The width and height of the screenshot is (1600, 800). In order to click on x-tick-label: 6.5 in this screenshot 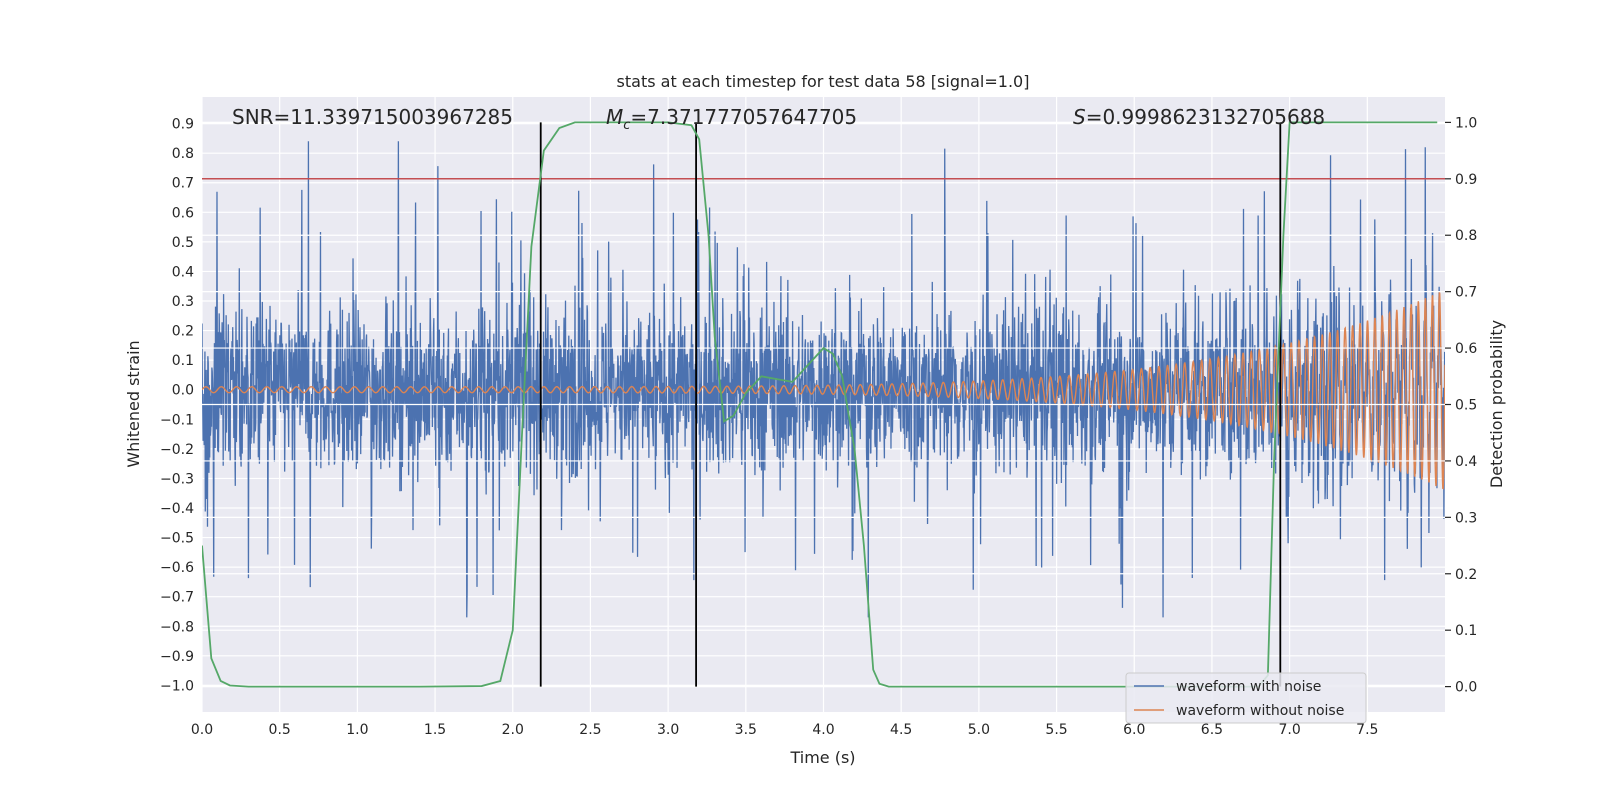, I will do `click(1212, 730)`.